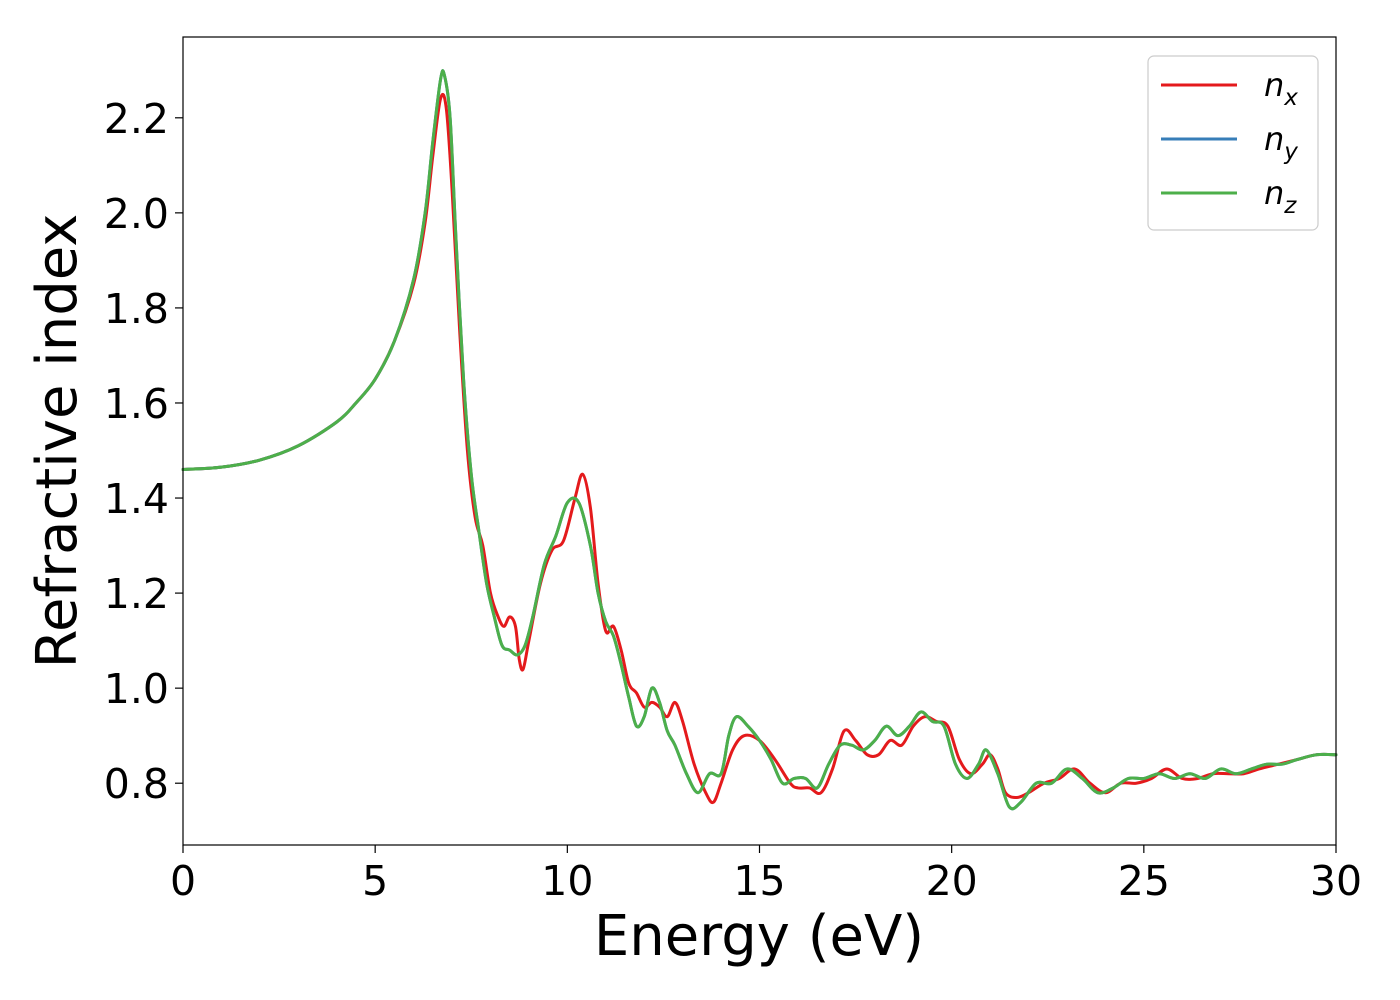 Image resolution: width=1400 pixels, height=1000 pixels. Describe the element at coordinates (136, 214) in the screenshot. I see `y-tick-label: 2.0` at that location.